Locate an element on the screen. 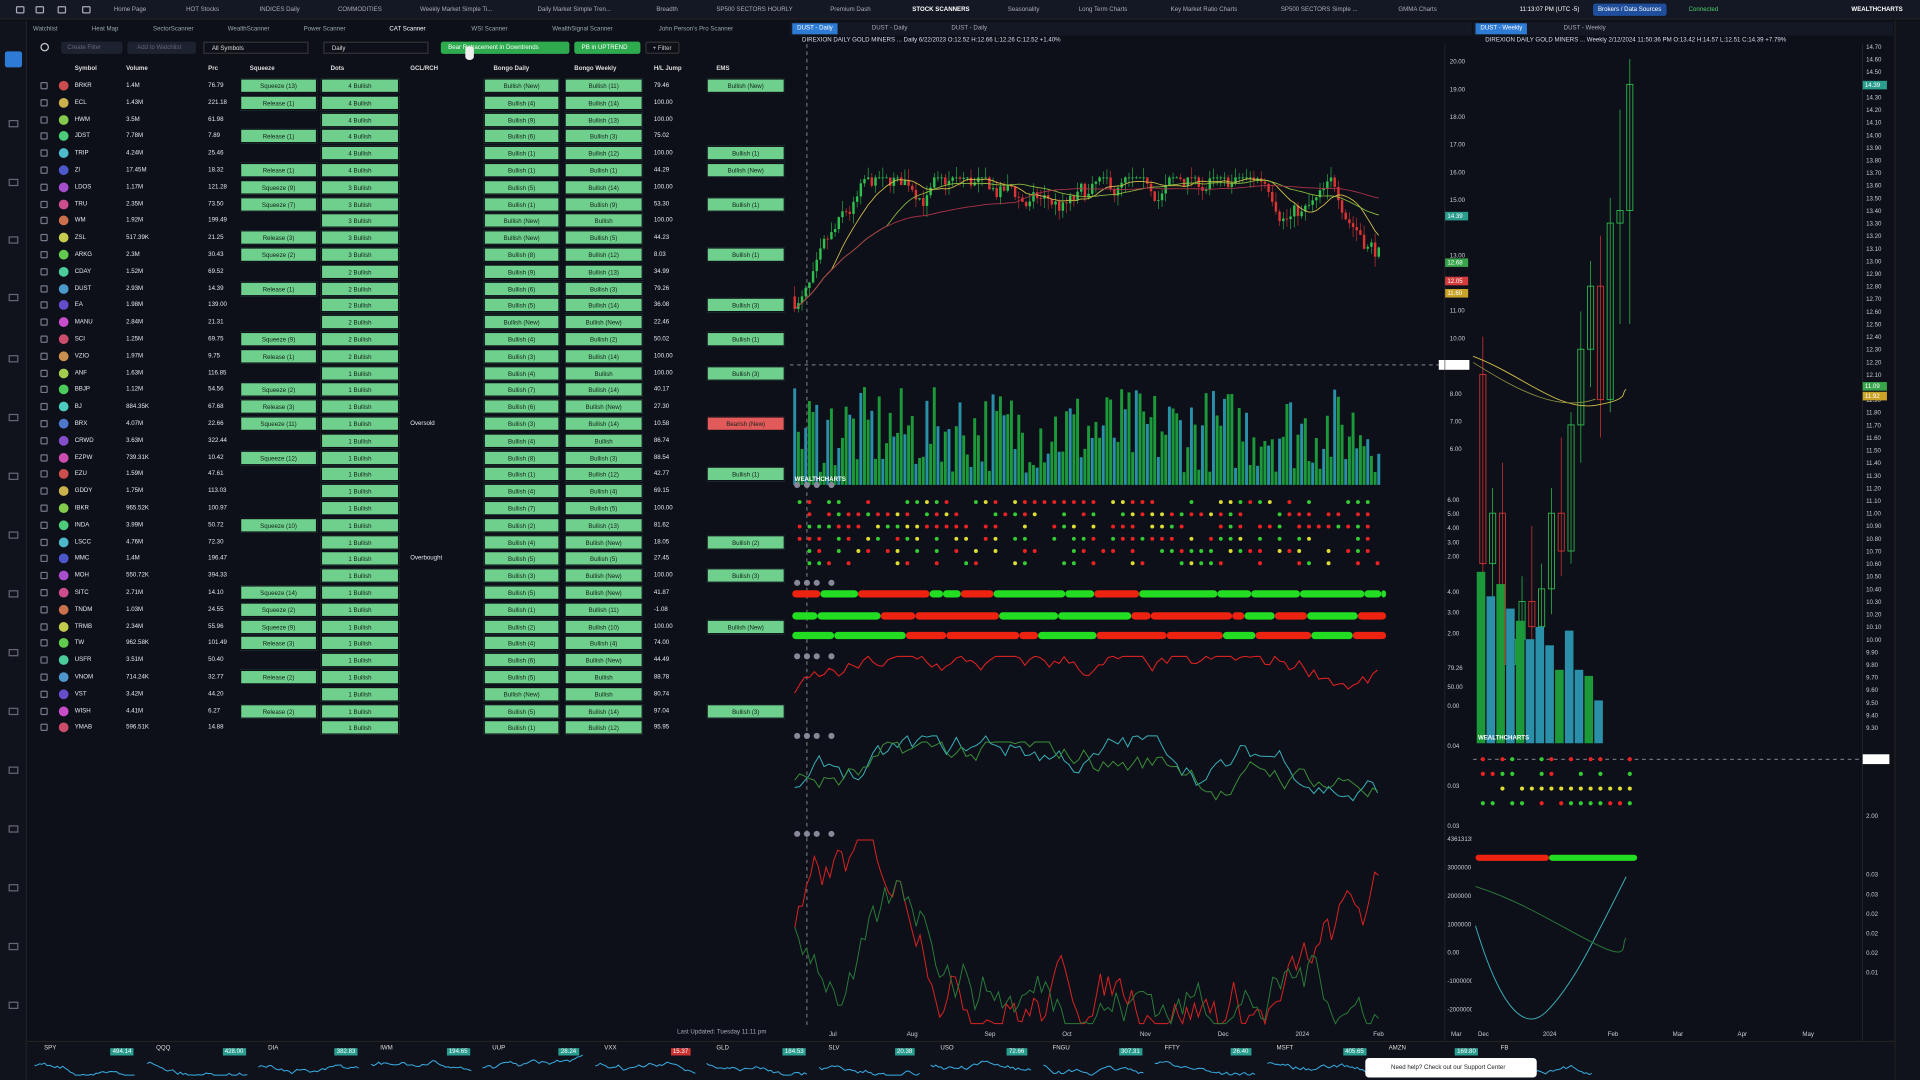 The height and width of the screenshot is (1080, 1920). symbol: USFR is located at coordinates (83, 660).